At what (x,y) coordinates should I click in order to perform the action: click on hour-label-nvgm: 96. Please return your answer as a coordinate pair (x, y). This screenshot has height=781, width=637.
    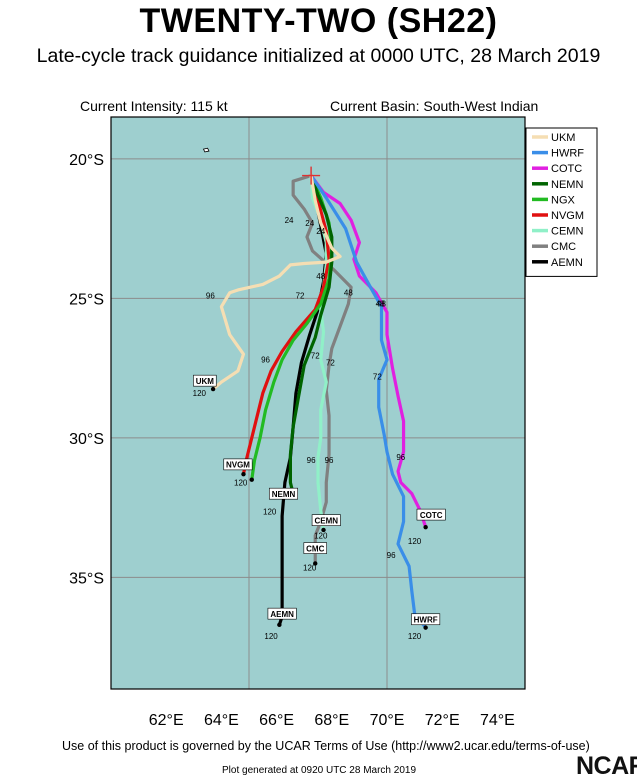
    Looking at the image, I should click on (265, 360).